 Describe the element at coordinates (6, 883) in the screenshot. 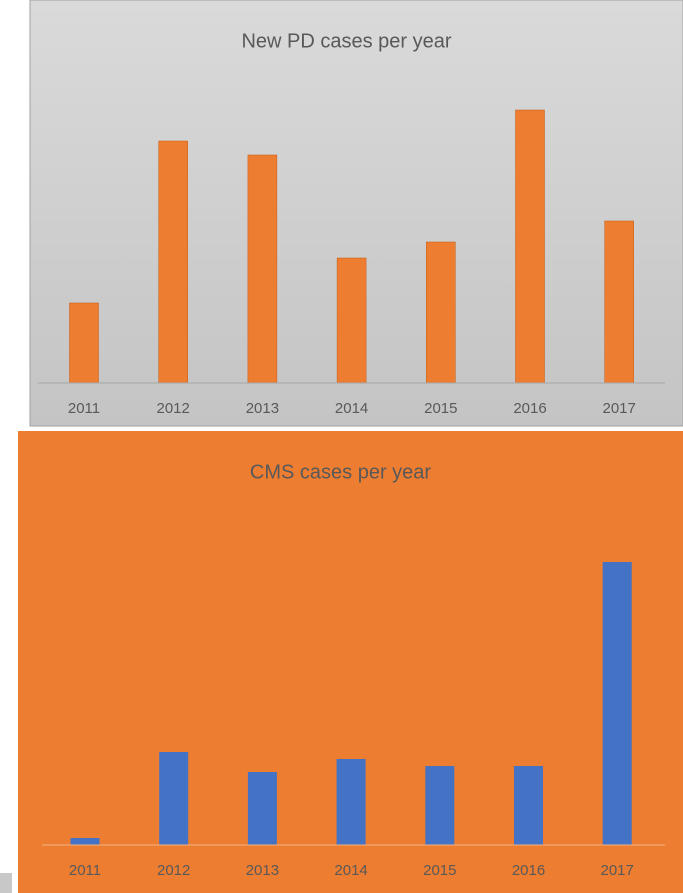

I see `corner-block` at that location.